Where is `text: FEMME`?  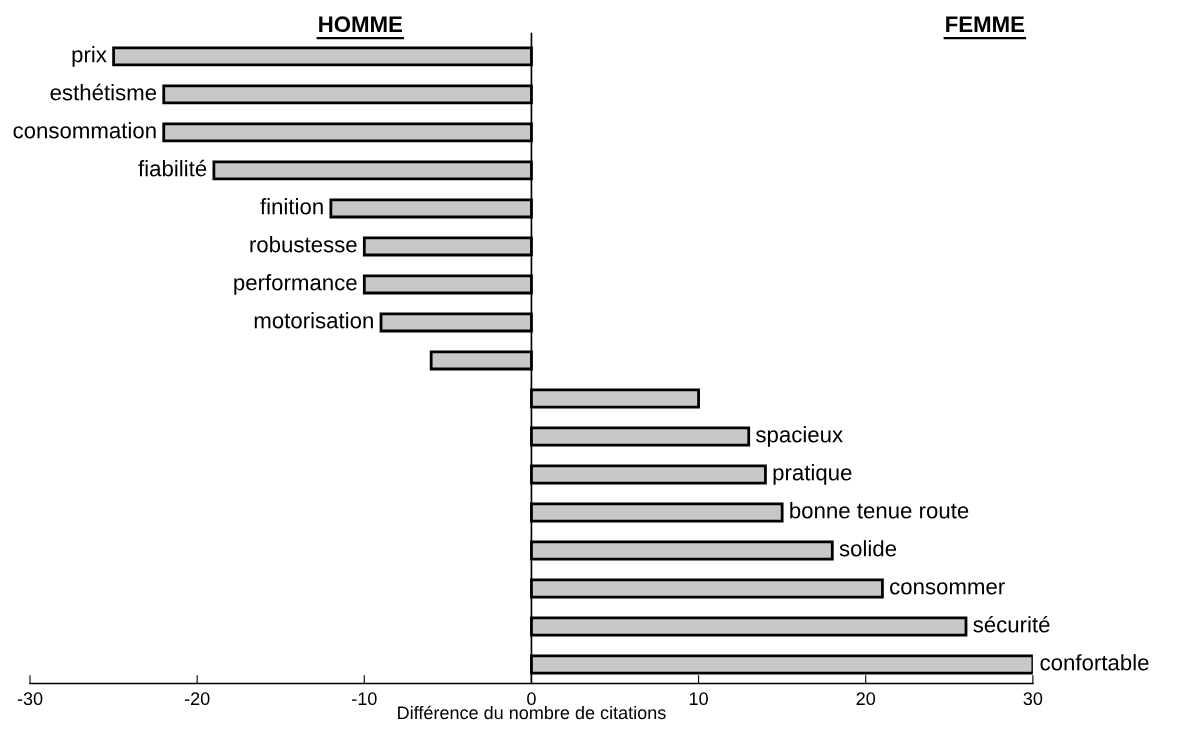 text: FEMME is located at coordinates (985, 24).